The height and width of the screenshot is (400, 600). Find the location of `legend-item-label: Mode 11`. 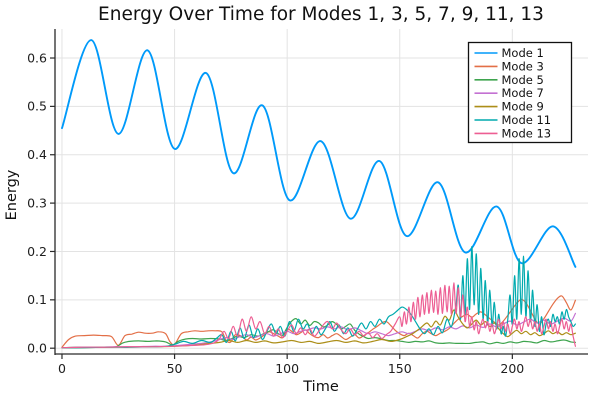

legend-item-label: Mode 11 is located at coordinates (527, 120).